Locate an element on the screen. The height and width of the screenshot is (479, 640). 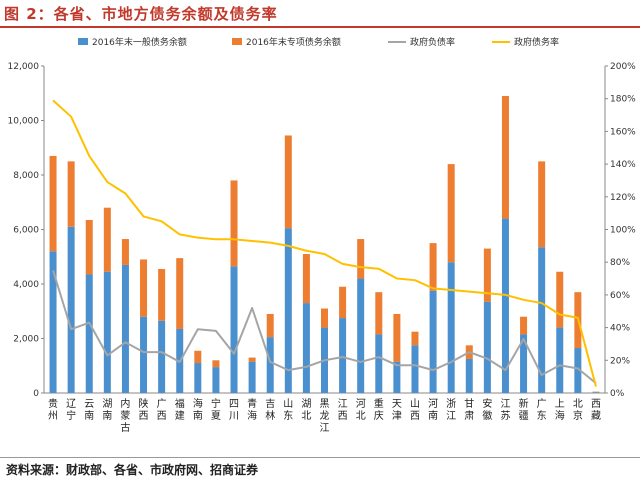
legend-item-special-debt: 2016年末专项债务余额 is located at coordinates (286, 41).